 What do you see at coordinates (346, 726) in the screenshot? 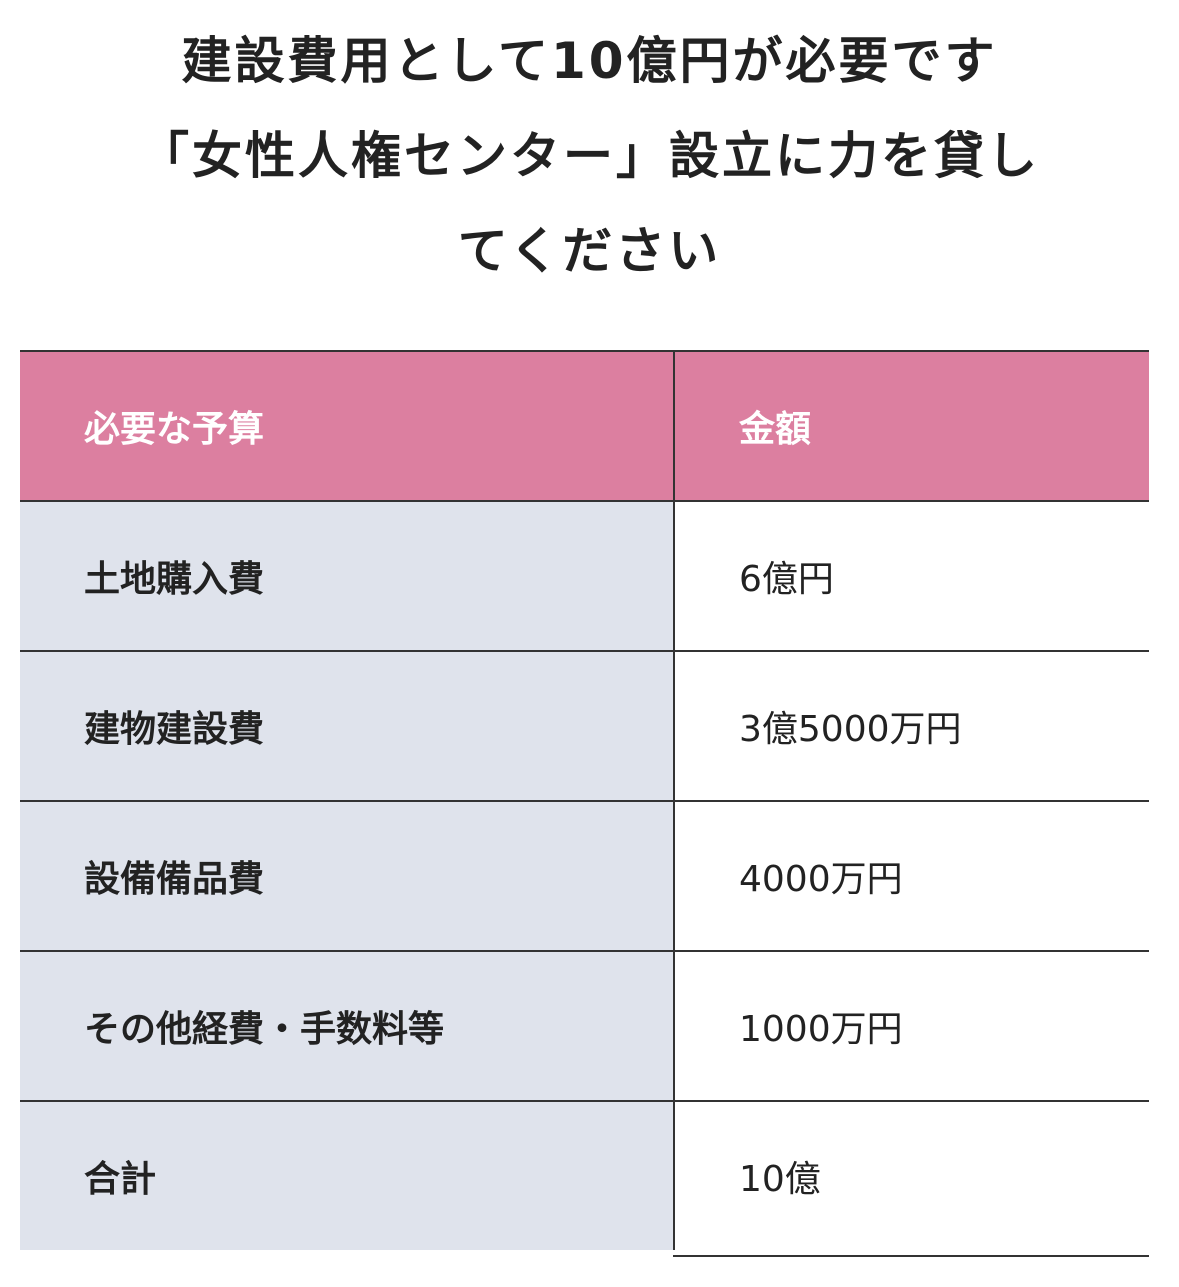
I see `budget-item: 建物建設費` at bounding box center [346, 726].